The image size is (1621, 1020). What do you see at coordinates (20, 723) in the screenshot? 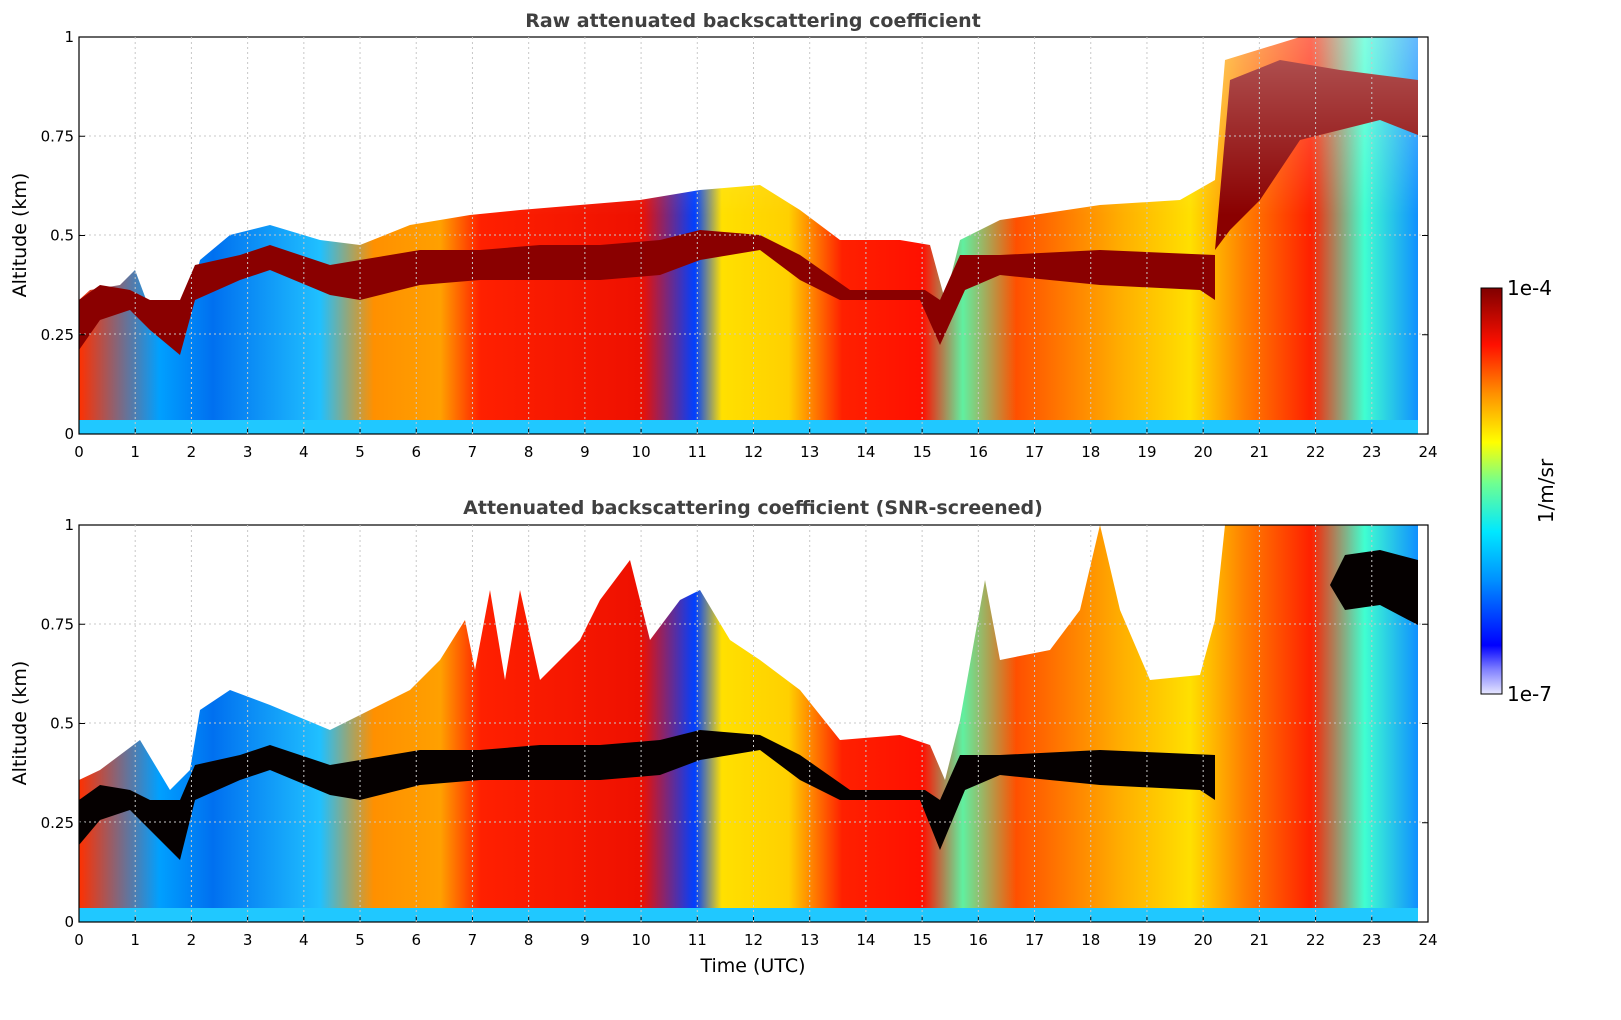
I see `panel-screened-ylabel: Altitude (km)` at bounding box center [20, 723].